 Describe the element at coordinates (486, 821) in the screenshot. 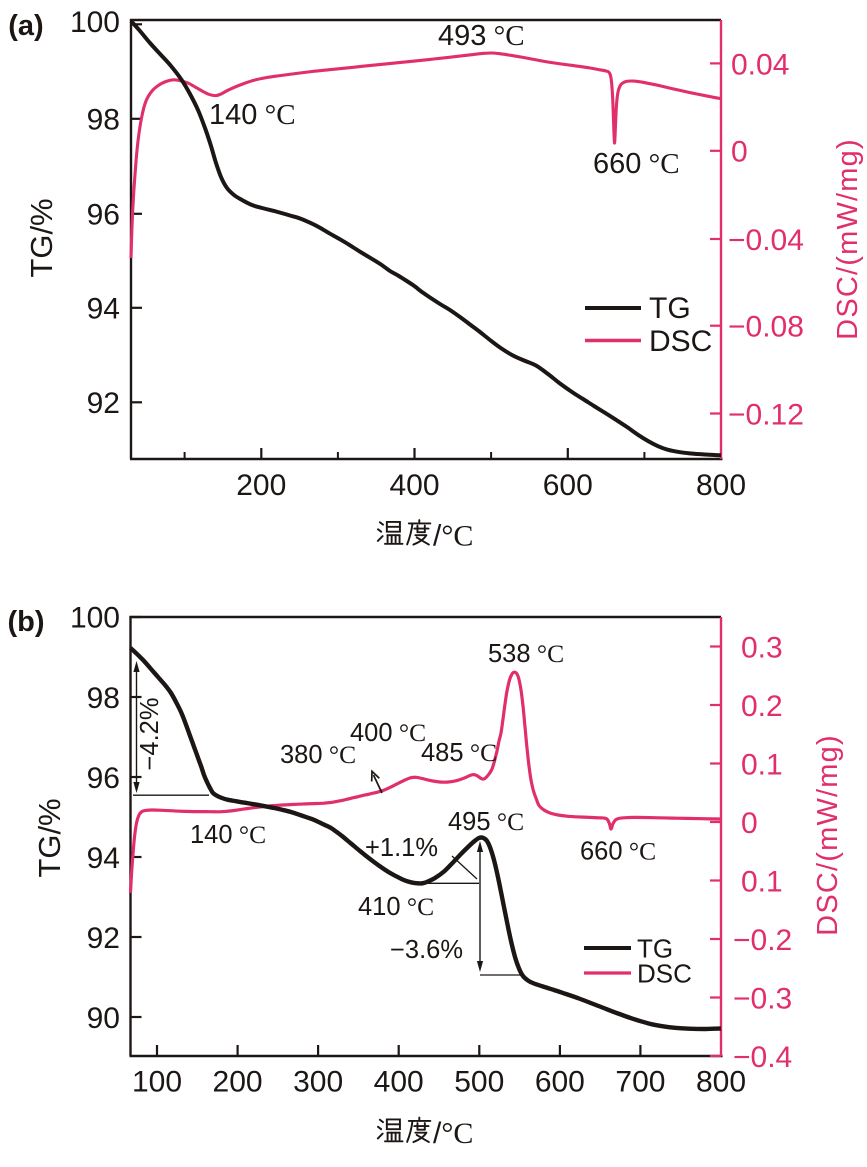

I see `svg-text: 495 °C` at that location.